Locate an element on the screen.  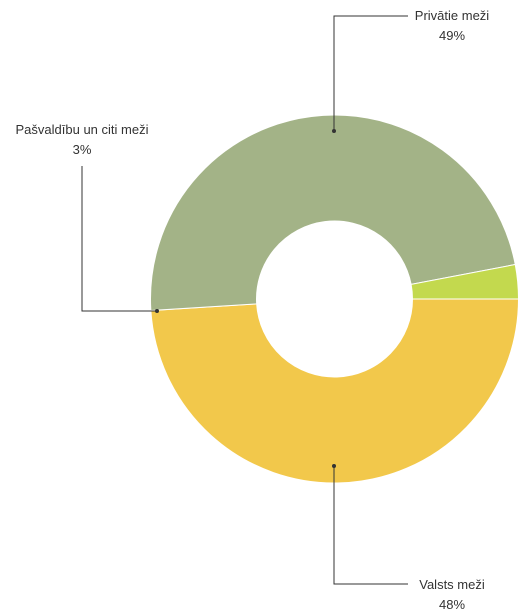
slice-pasvaldibu is located at coordinates (464, 281).